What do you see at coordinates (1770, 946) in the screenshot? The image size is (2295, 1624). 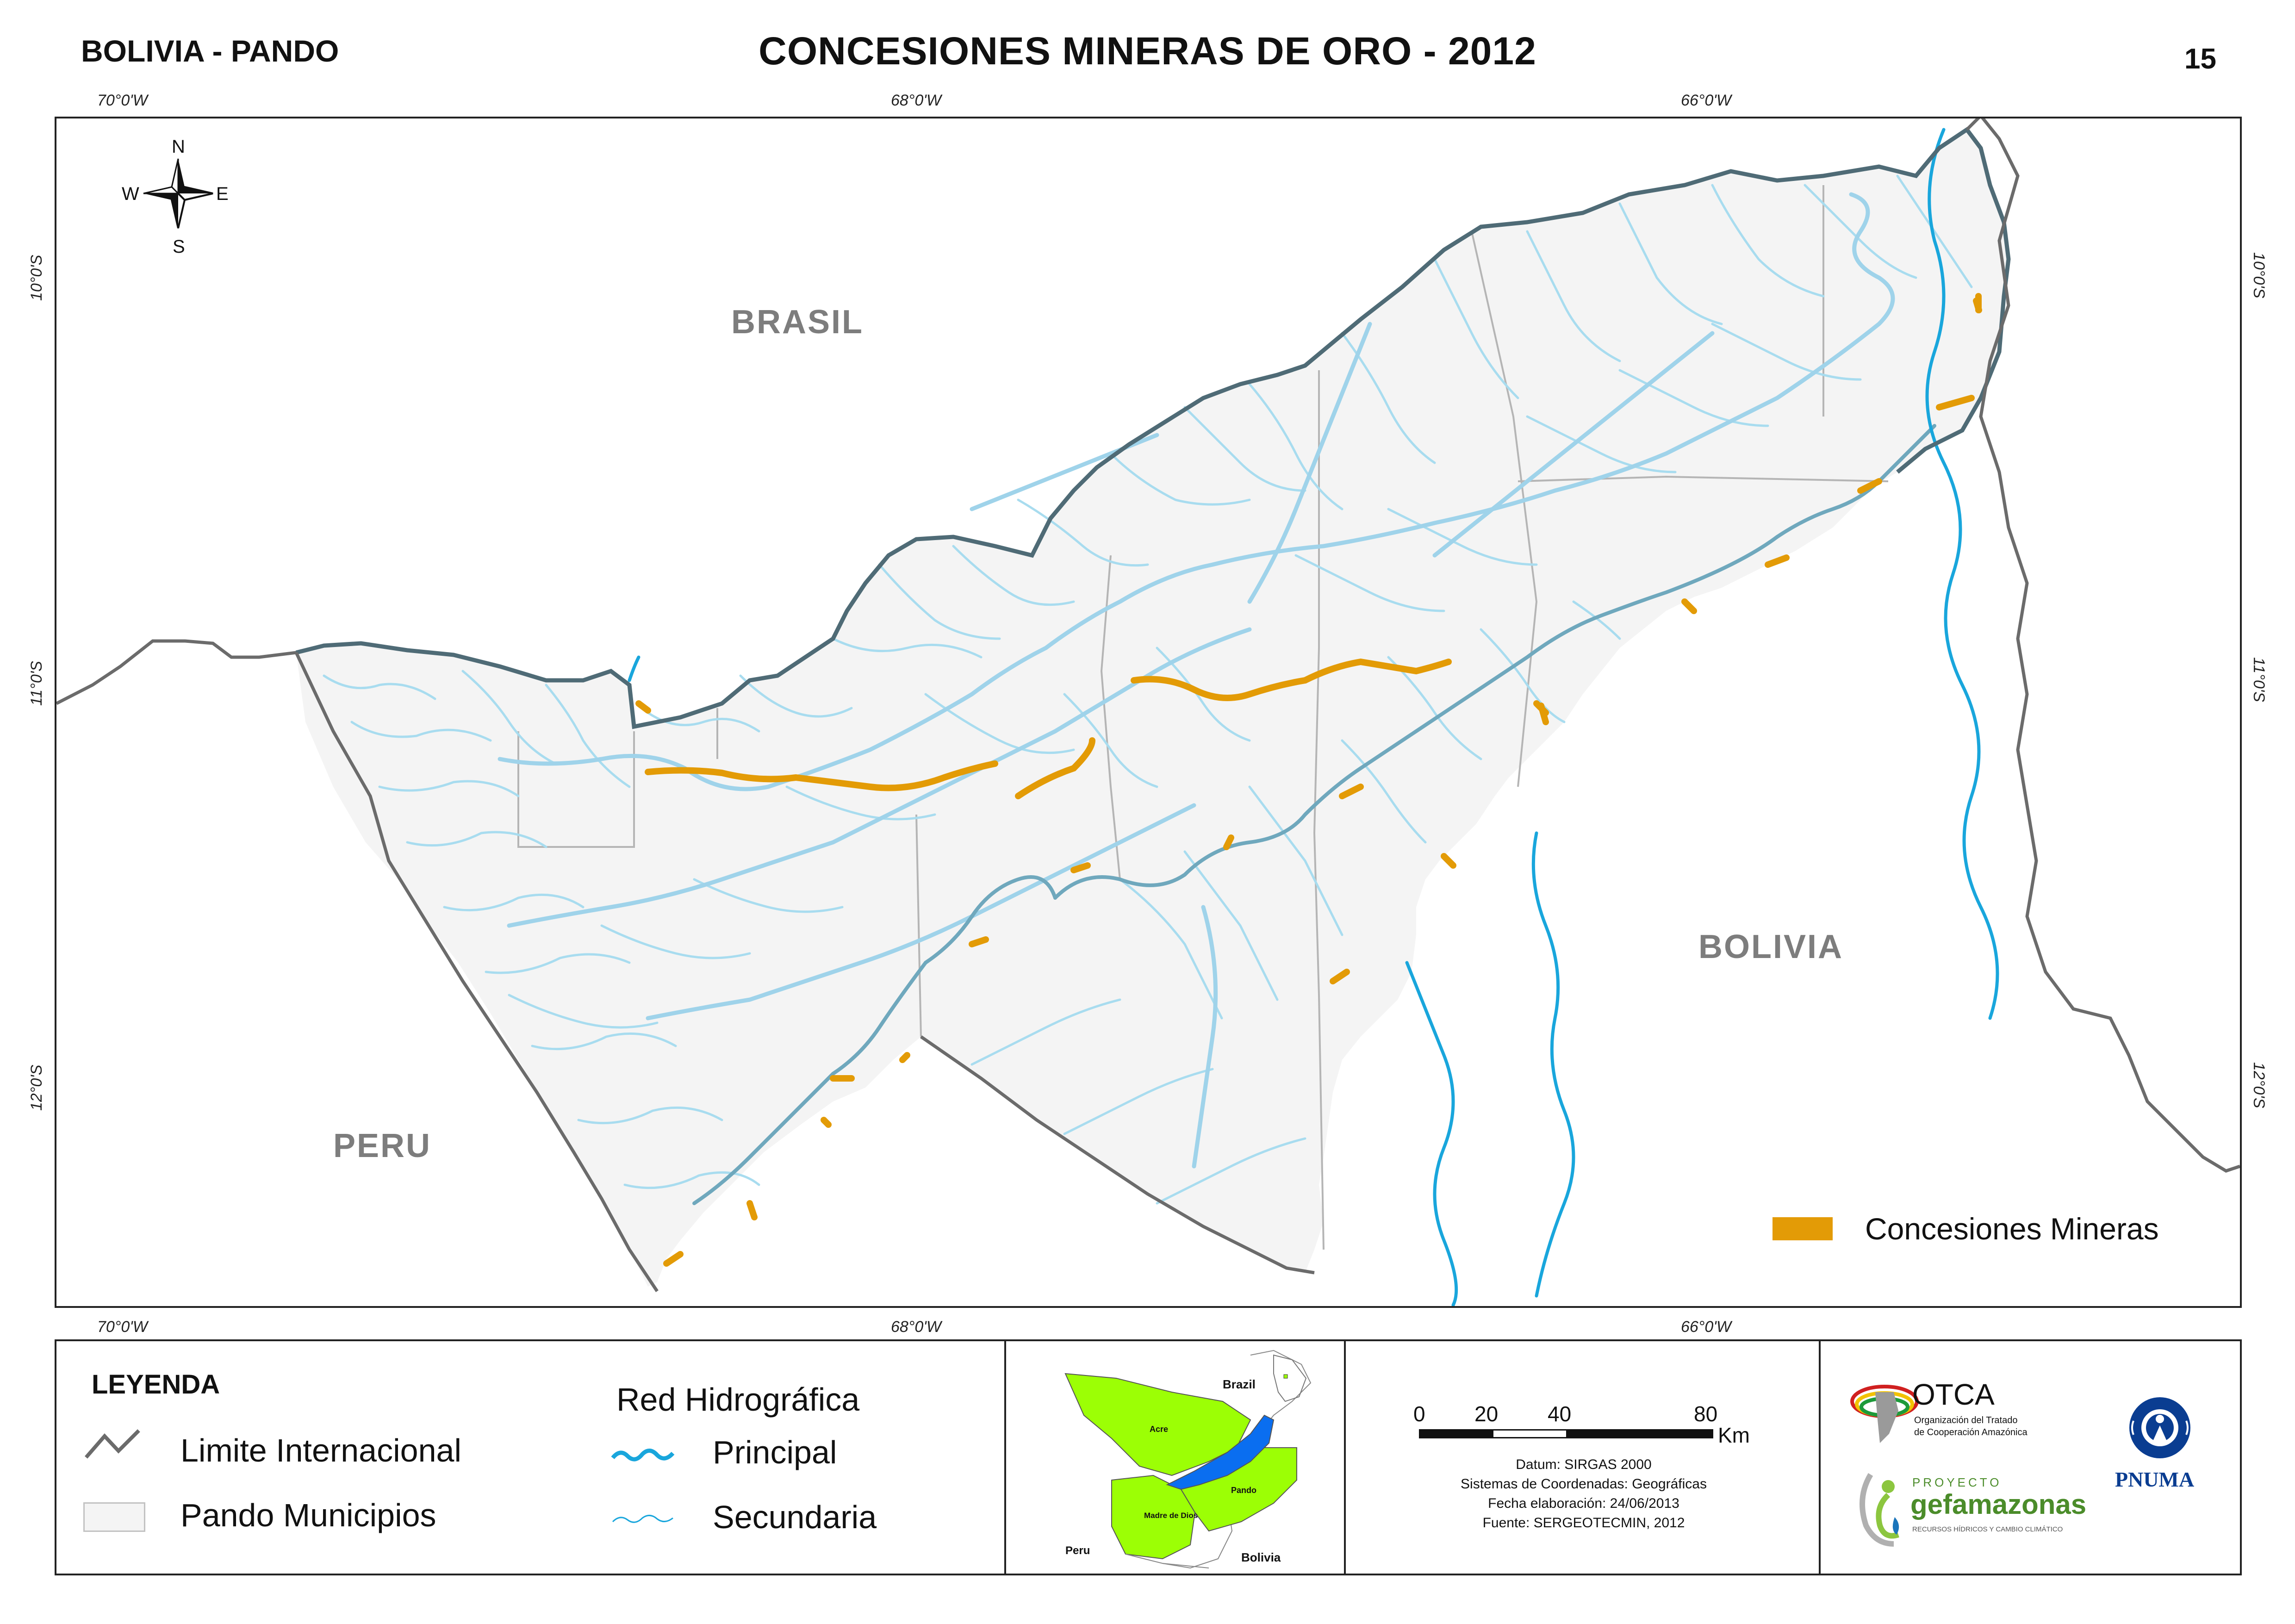 I see `label-bolivia: BOLIVIA` at bounding box center [1770, 946].